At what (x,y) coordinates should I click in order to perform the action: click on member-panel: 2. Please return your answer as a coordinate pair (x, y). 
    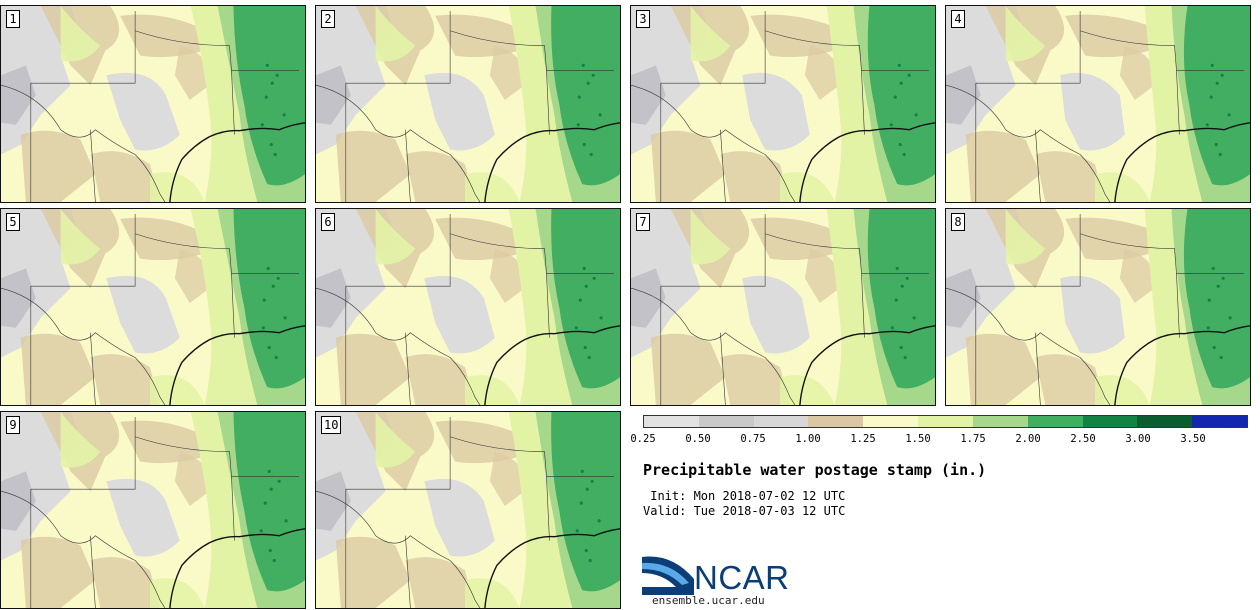
    Looking at the image, I should click on (468, 104).